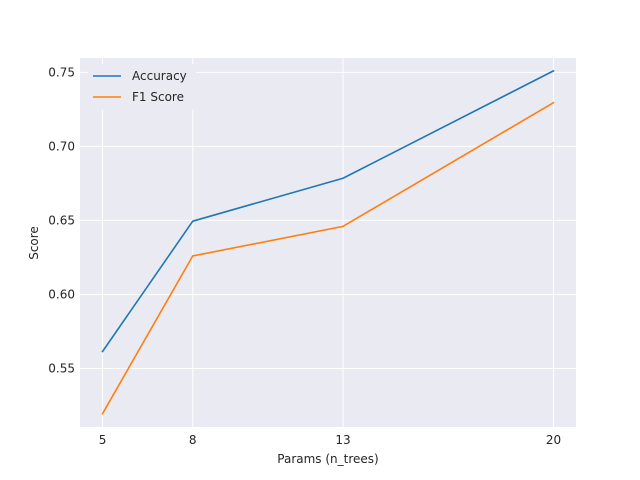  Describe the element at coordinates (61, 294) in the screenshot. I see `y-tick-label: 0.60` at that location.